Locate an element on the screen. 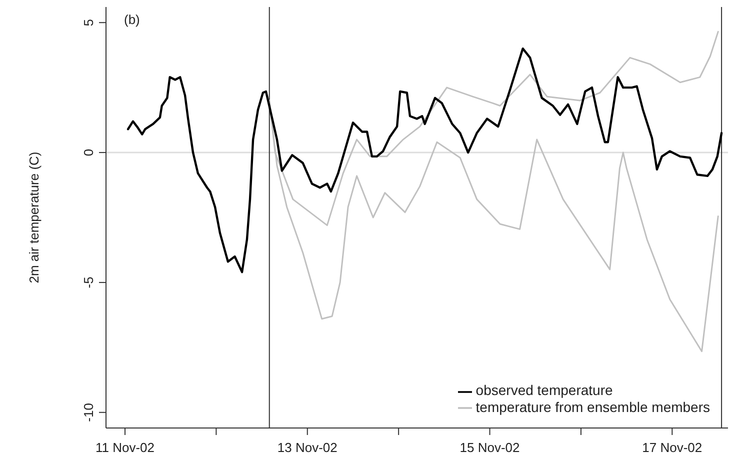  y-axis-title: 2m air temperature (C) is located at coordinates (34, 218).